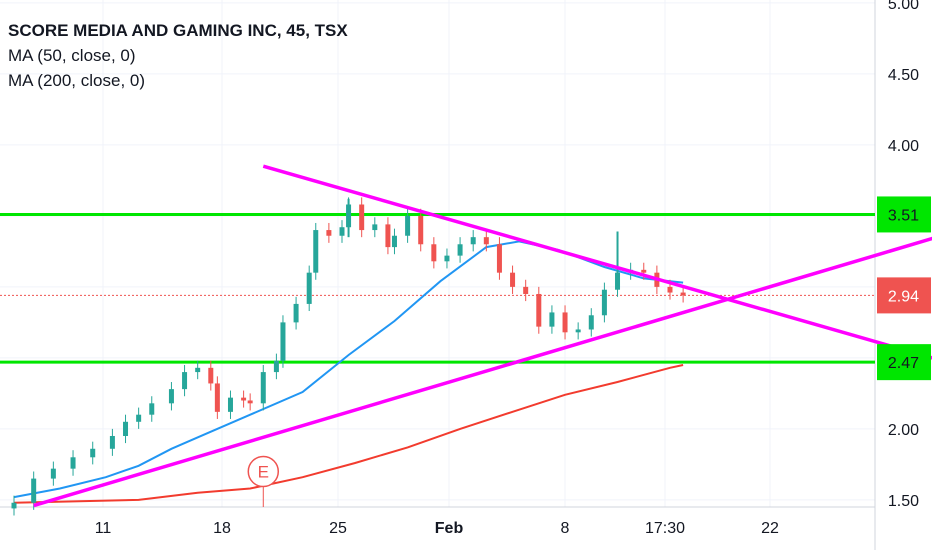  What do you see at coordinates (77, 80) in the screenshot?
I see `legend-ma200: MA (200, close, 0)` at bounding box center [77, 80].